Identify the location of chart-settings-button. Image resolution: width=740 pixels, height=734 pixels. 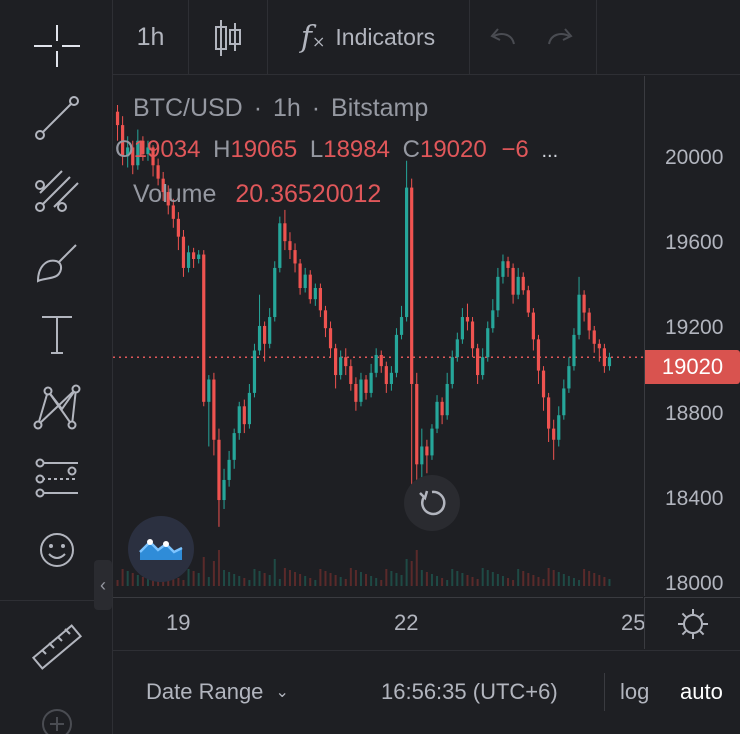
(692, 623).